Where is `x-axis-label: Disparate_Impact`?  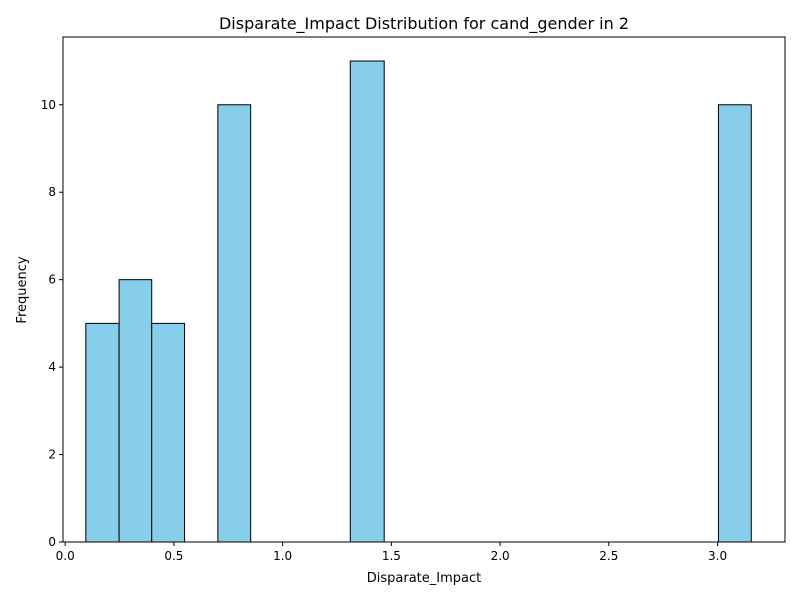
x-axis-label: Disparate_Impact is located at coordinates (424, 578).